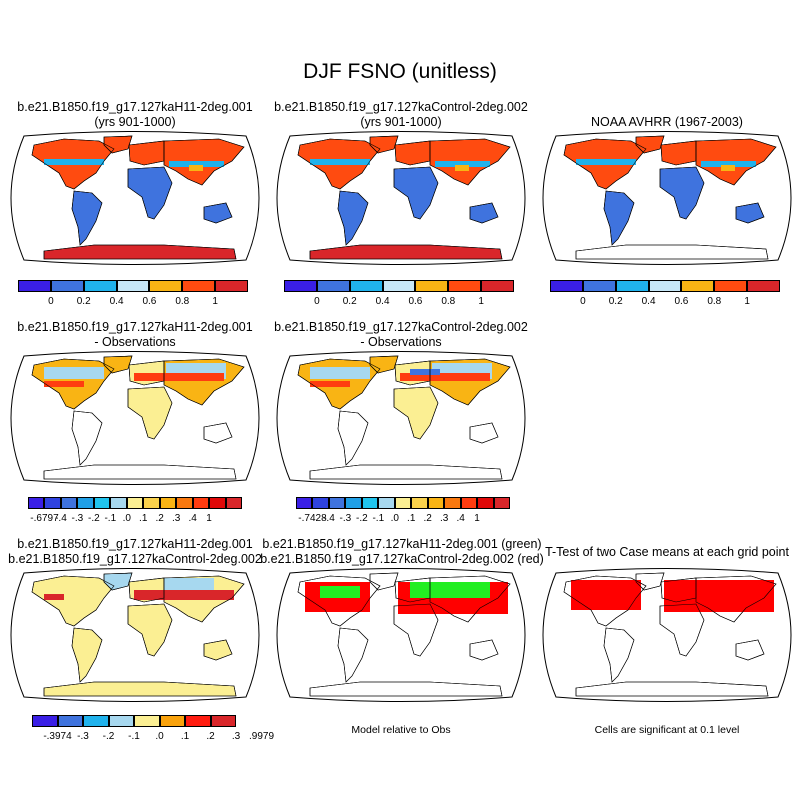 The image size is (800, 800). Describe the element at coordinates (382, 301) in the screenshot. I see `colorbar-tick-label: 0.4` at that location.